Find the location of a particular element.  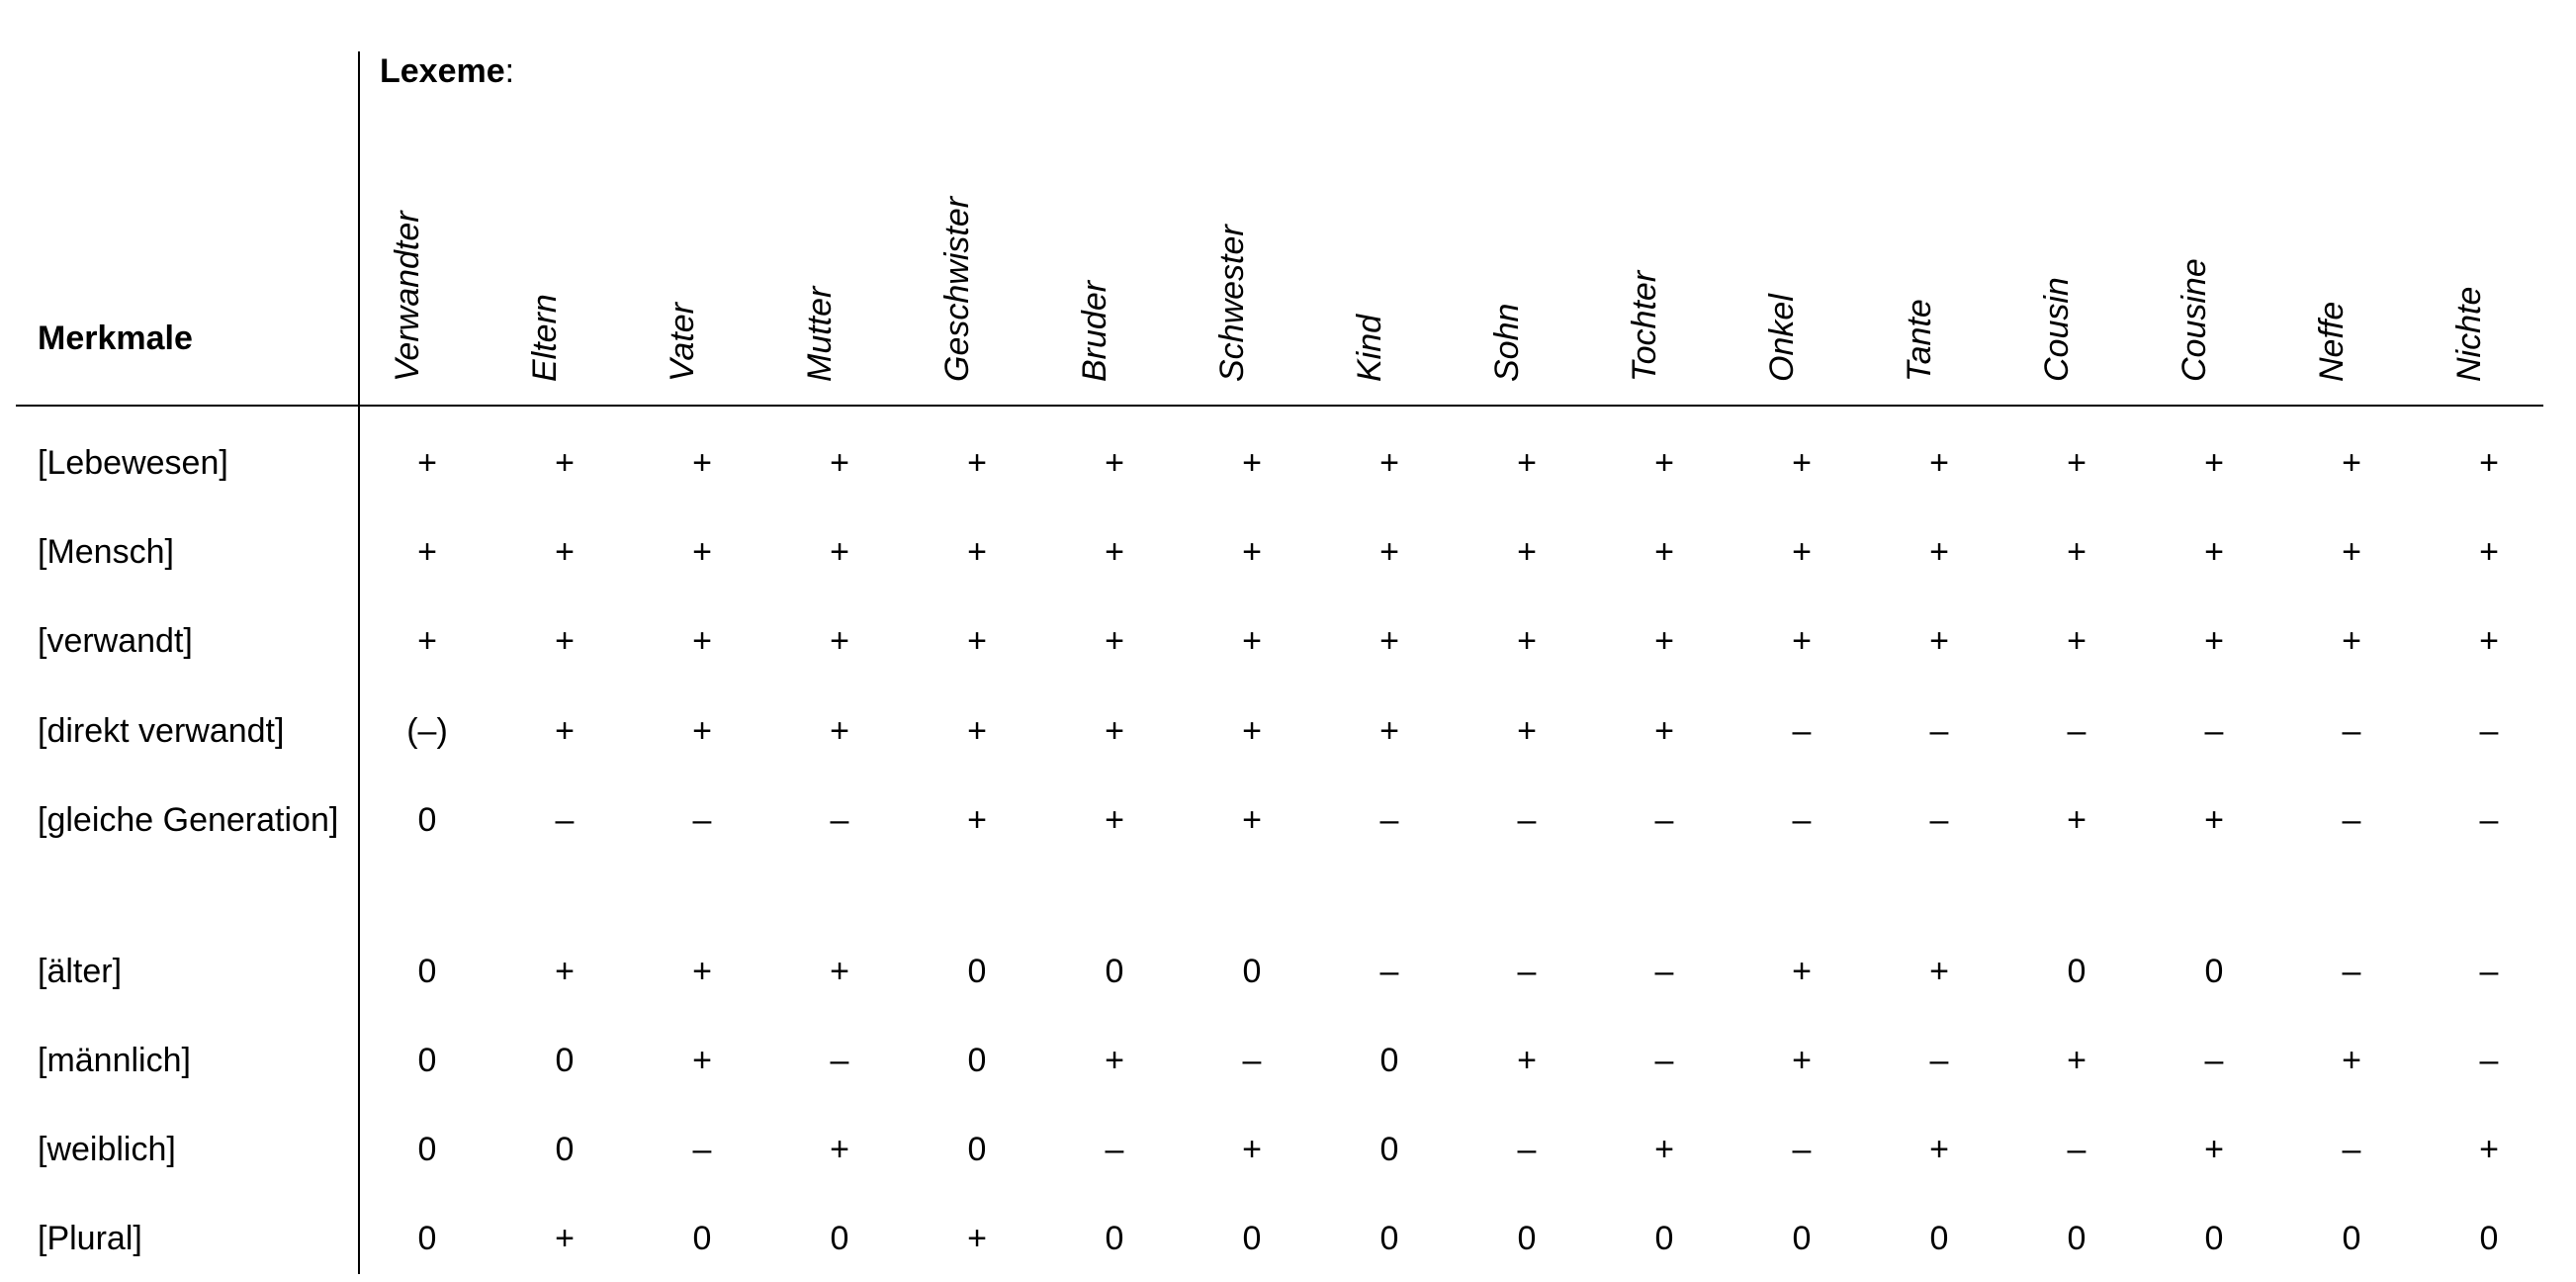

column-header-label: Kind is located at coordinates (1369, 348).